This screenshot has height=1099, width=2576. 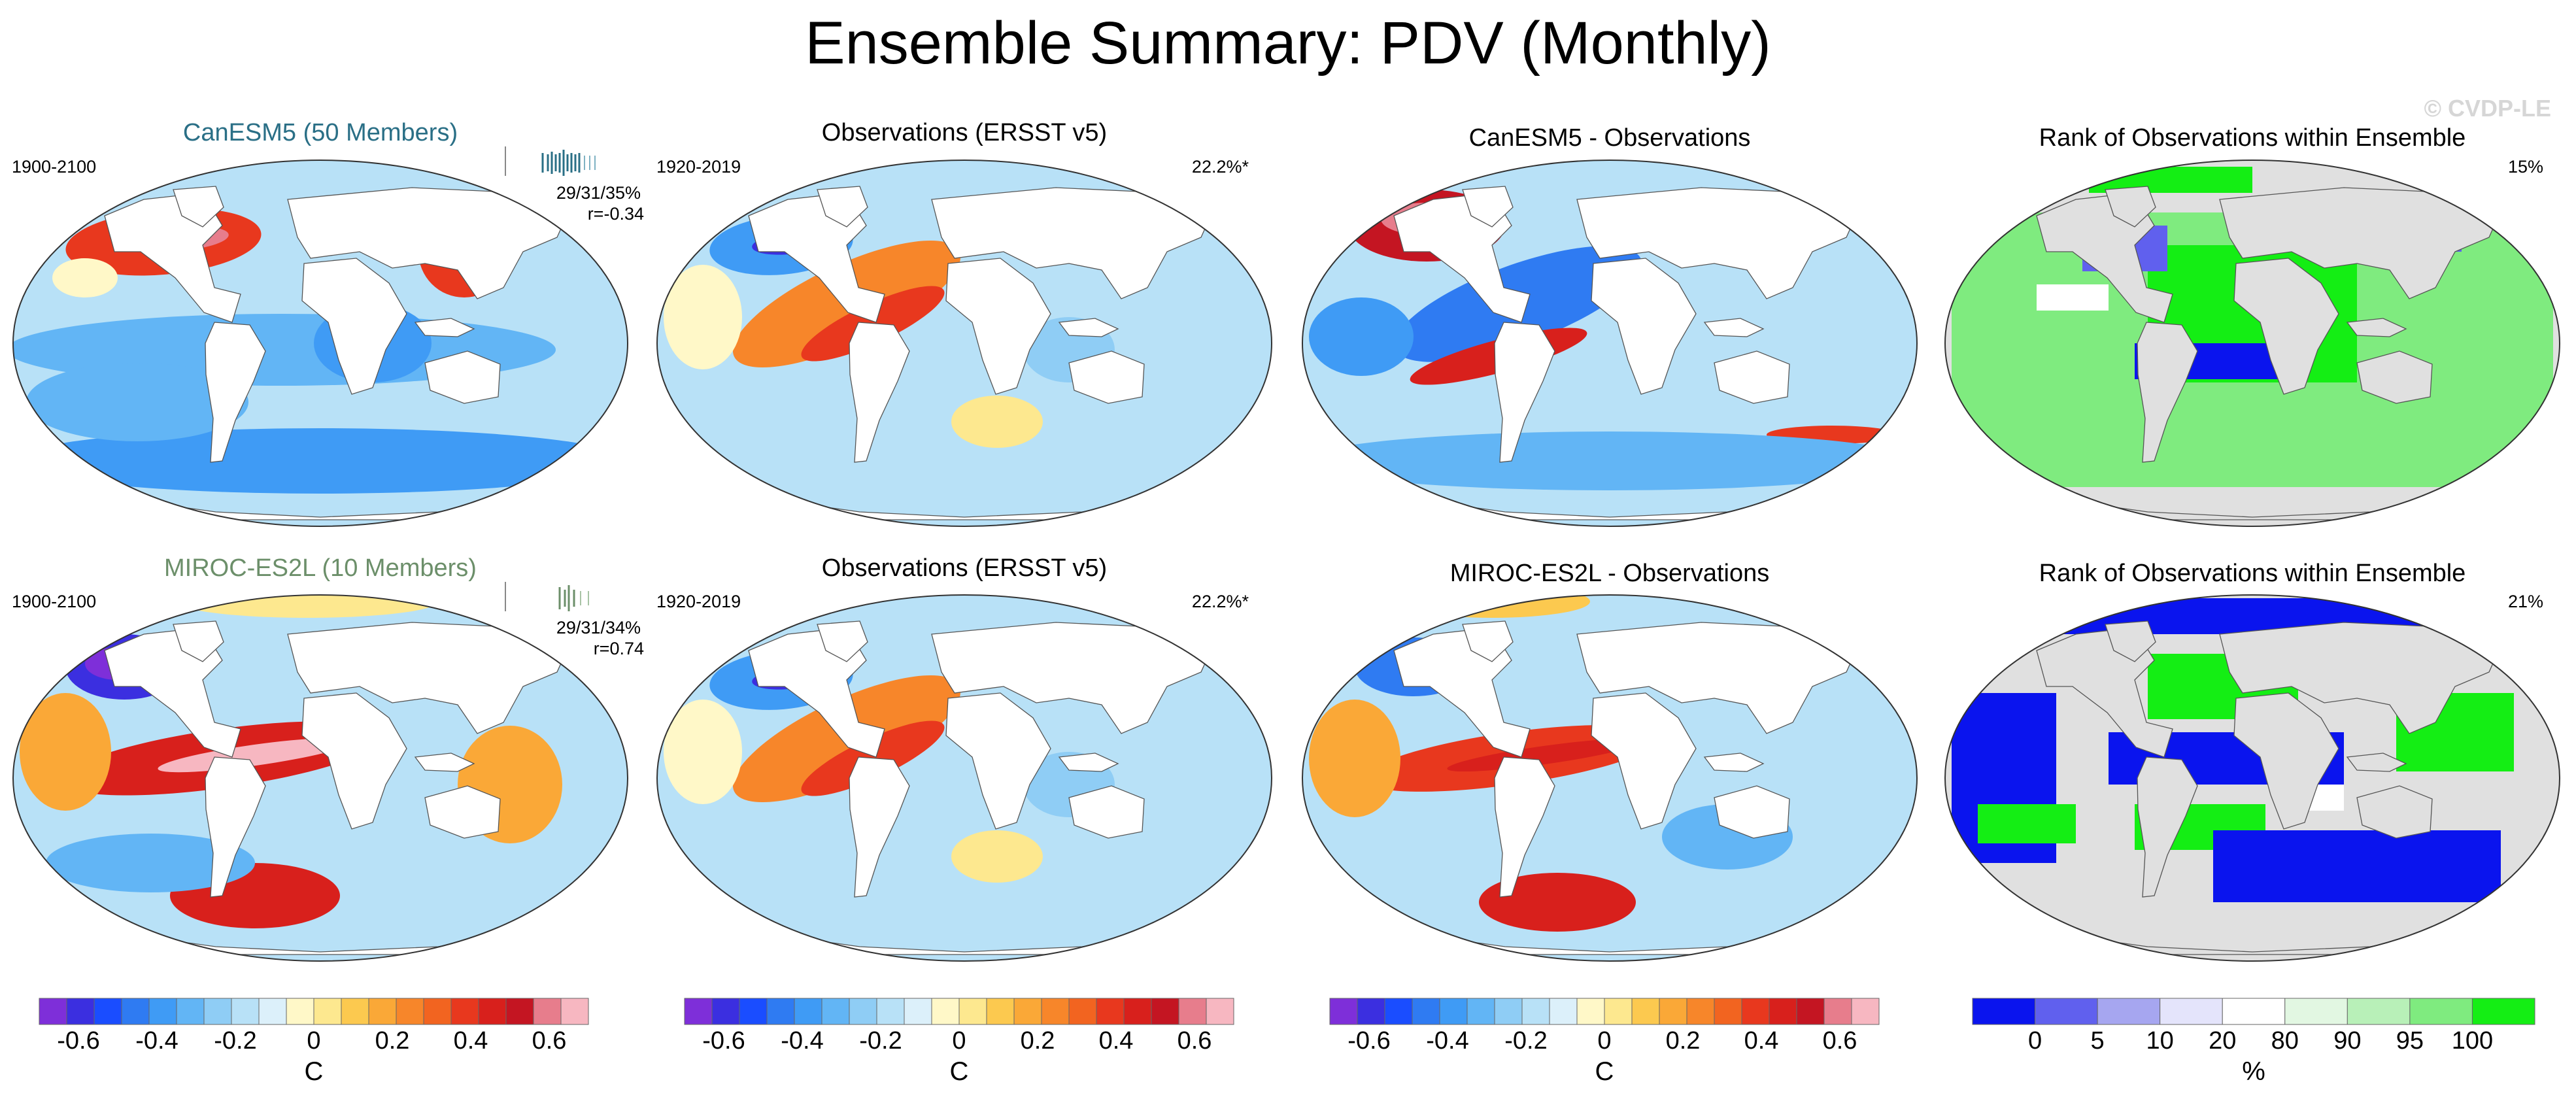 What do you see at coordinates (1604, 1071) in the screenshot?
I see `colorbar-units: C` at bounding box center [1604, 1071].